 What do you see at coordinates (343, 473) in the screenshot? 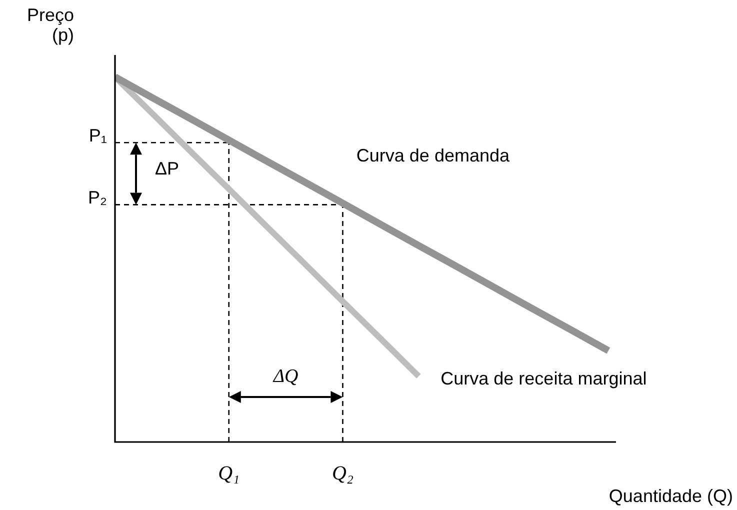
I see `x-tick-label: Q₂` at bounding box center [343, 473].